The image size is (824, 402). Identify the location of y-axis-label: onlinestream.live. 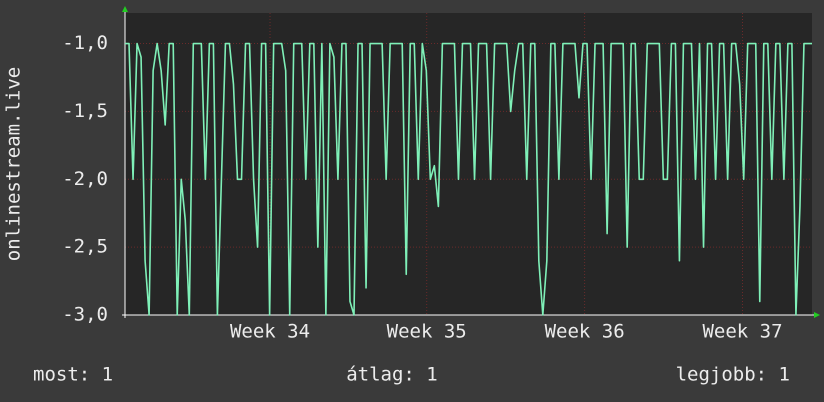
(14, 164).